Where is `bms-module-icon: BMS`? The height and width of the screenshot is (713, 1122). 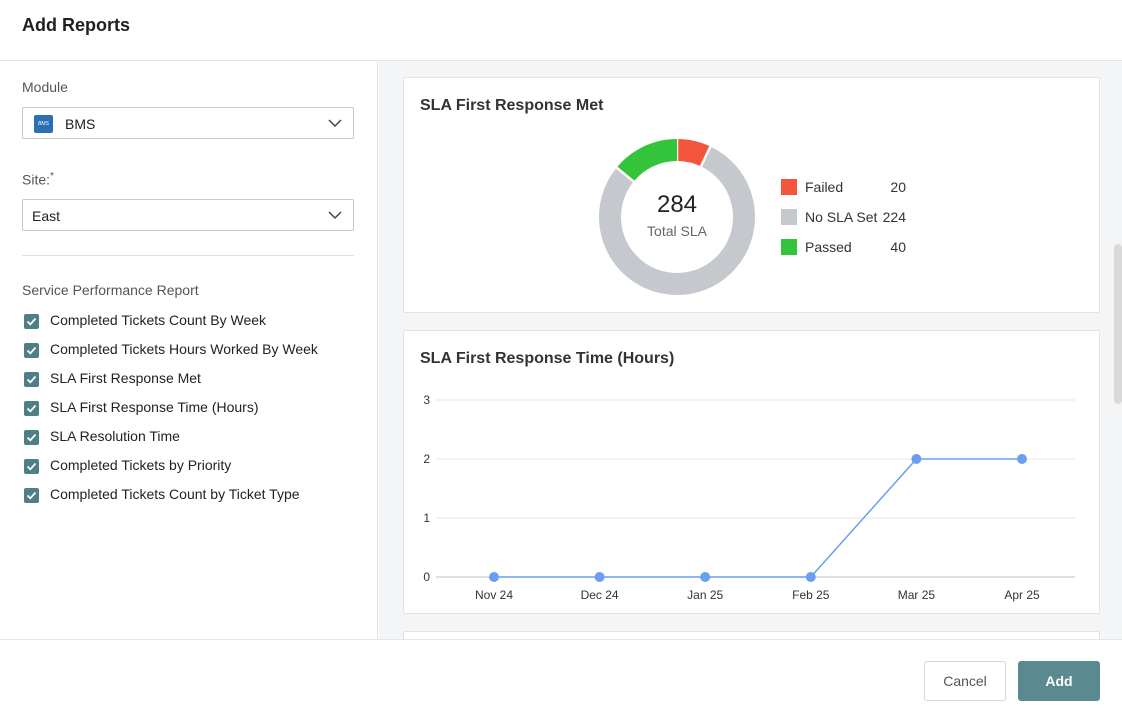 bms-module-icon: BMS is located at coordinates (43, 124).